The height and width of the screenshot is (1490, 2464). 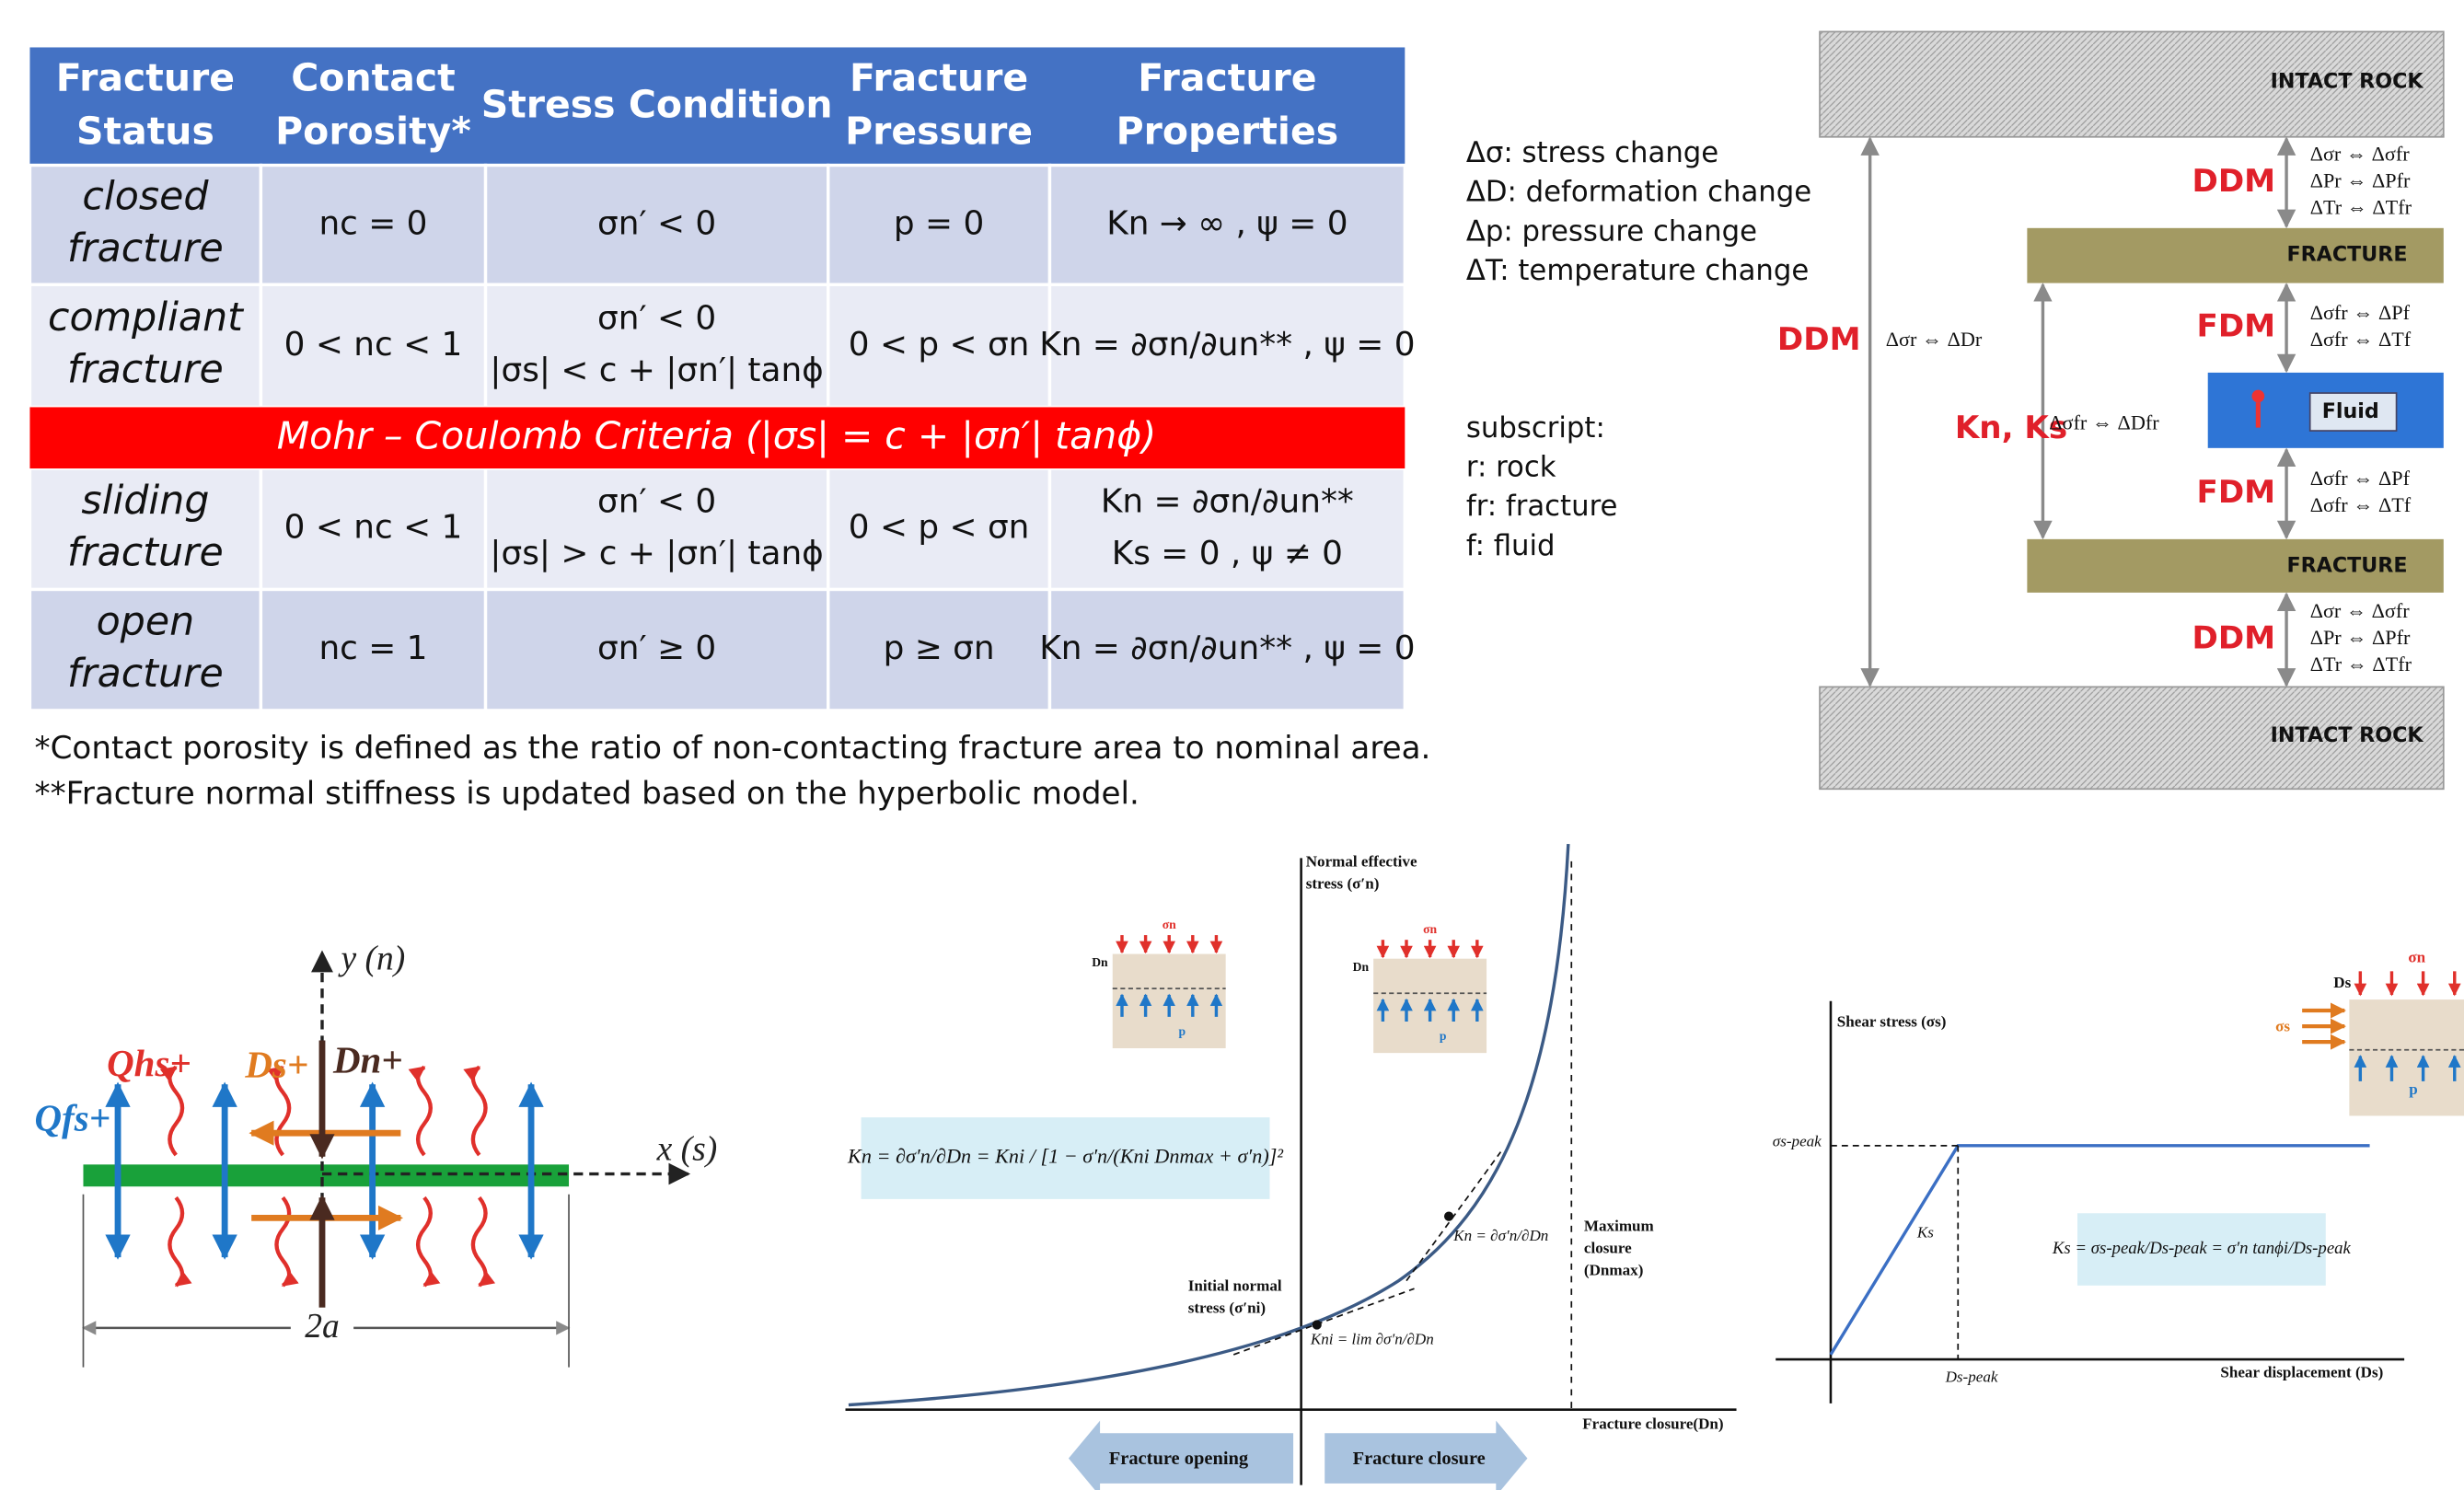 I want to click on table-cell-text: nc = 1, so click(x=372, y=648).